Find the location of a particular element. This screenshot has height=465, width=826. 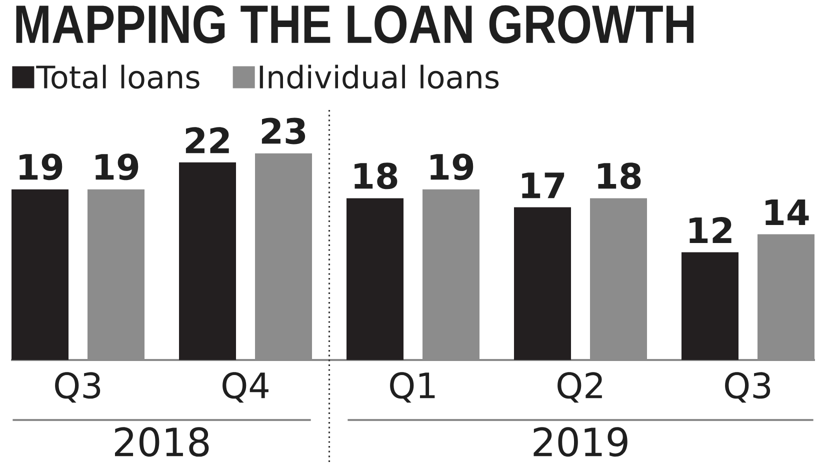

text: 2019 is located at coordinates (581, 442).